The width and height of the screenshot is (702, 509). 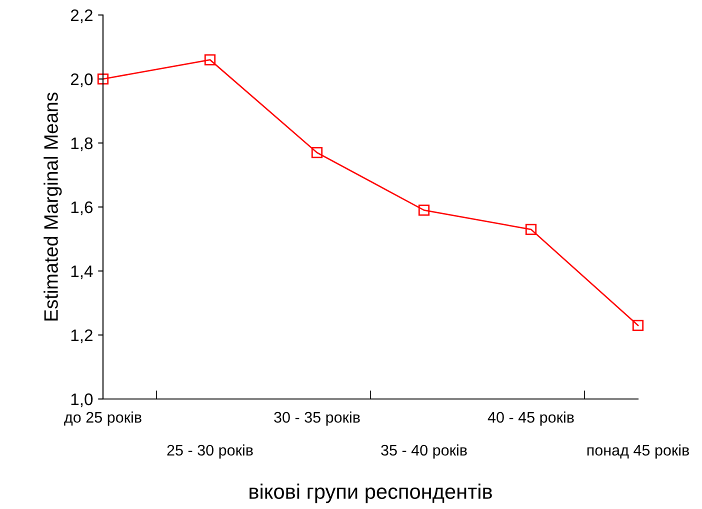 What do you see at coordinates (82, 400) in the screenshot?
I see `y-tick-label: 1,0` at bounding box center [82, 400].